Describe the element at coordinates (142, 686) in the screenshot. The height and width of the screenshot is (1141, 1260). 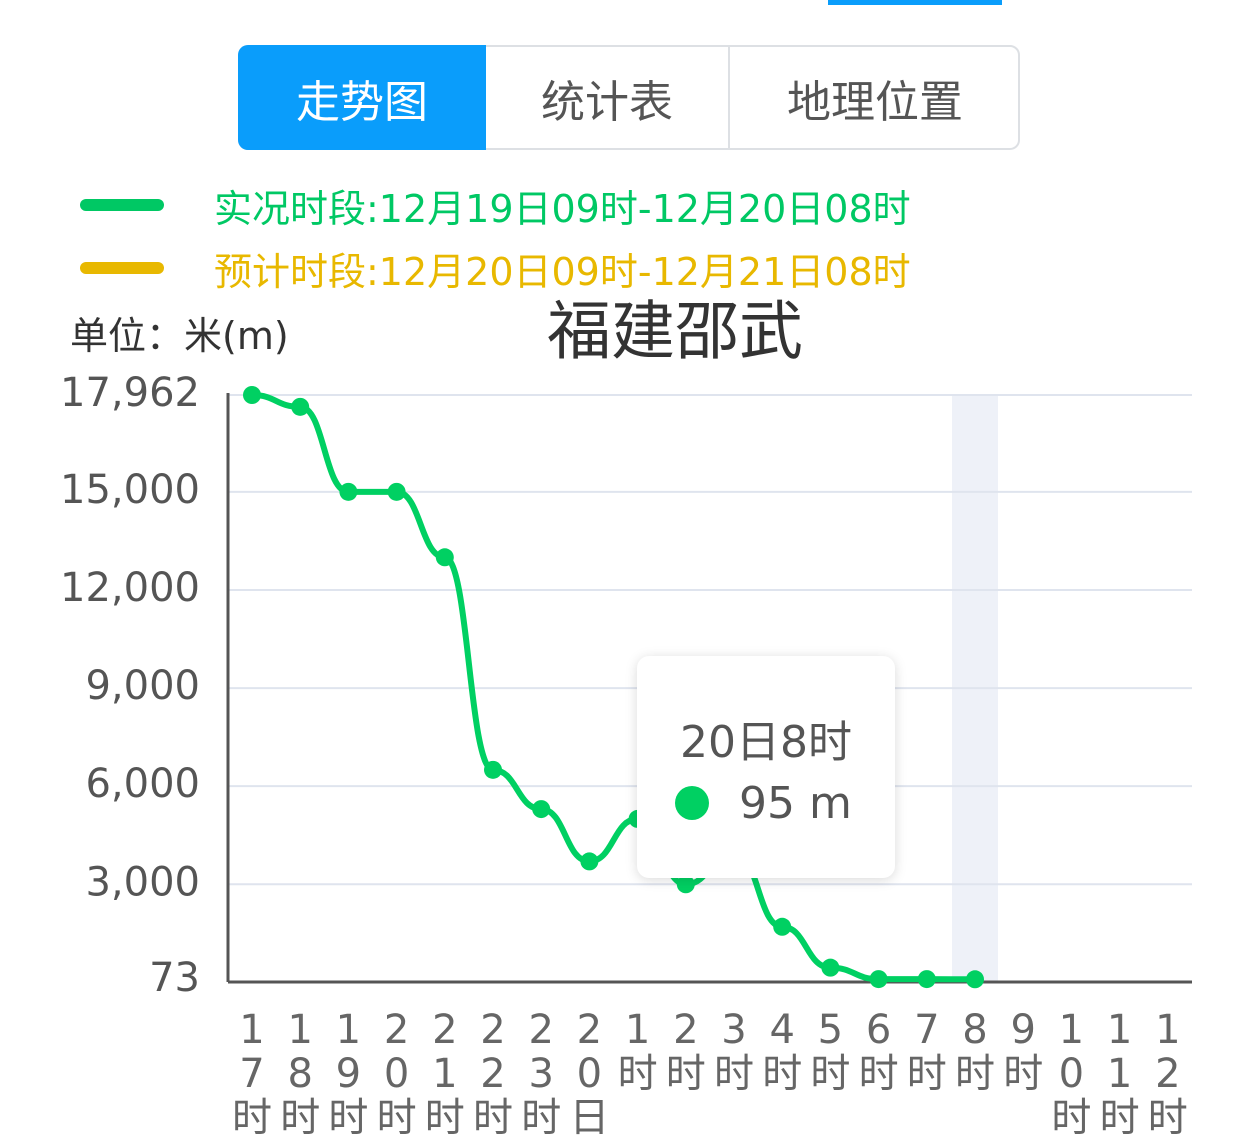
I see `y-tick-label: 9,000` at that location.